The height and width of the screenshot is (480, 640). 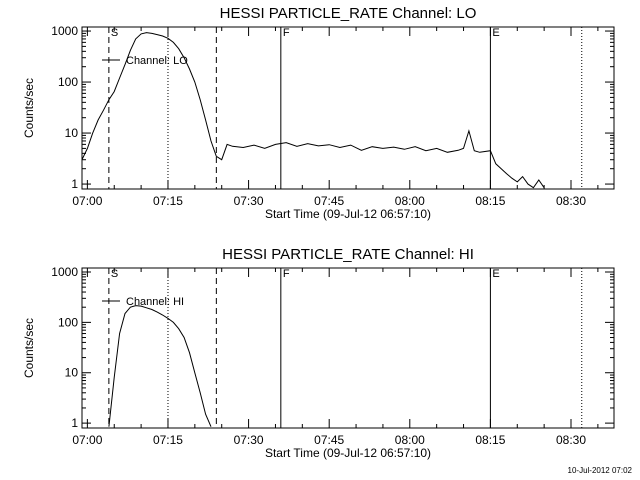 What do you see at coordinates (348, 254) in the screenshot?
I see `chart-title: HESSI PARTICLE_RATE Channel: HI` at bounding box center [348, 254].